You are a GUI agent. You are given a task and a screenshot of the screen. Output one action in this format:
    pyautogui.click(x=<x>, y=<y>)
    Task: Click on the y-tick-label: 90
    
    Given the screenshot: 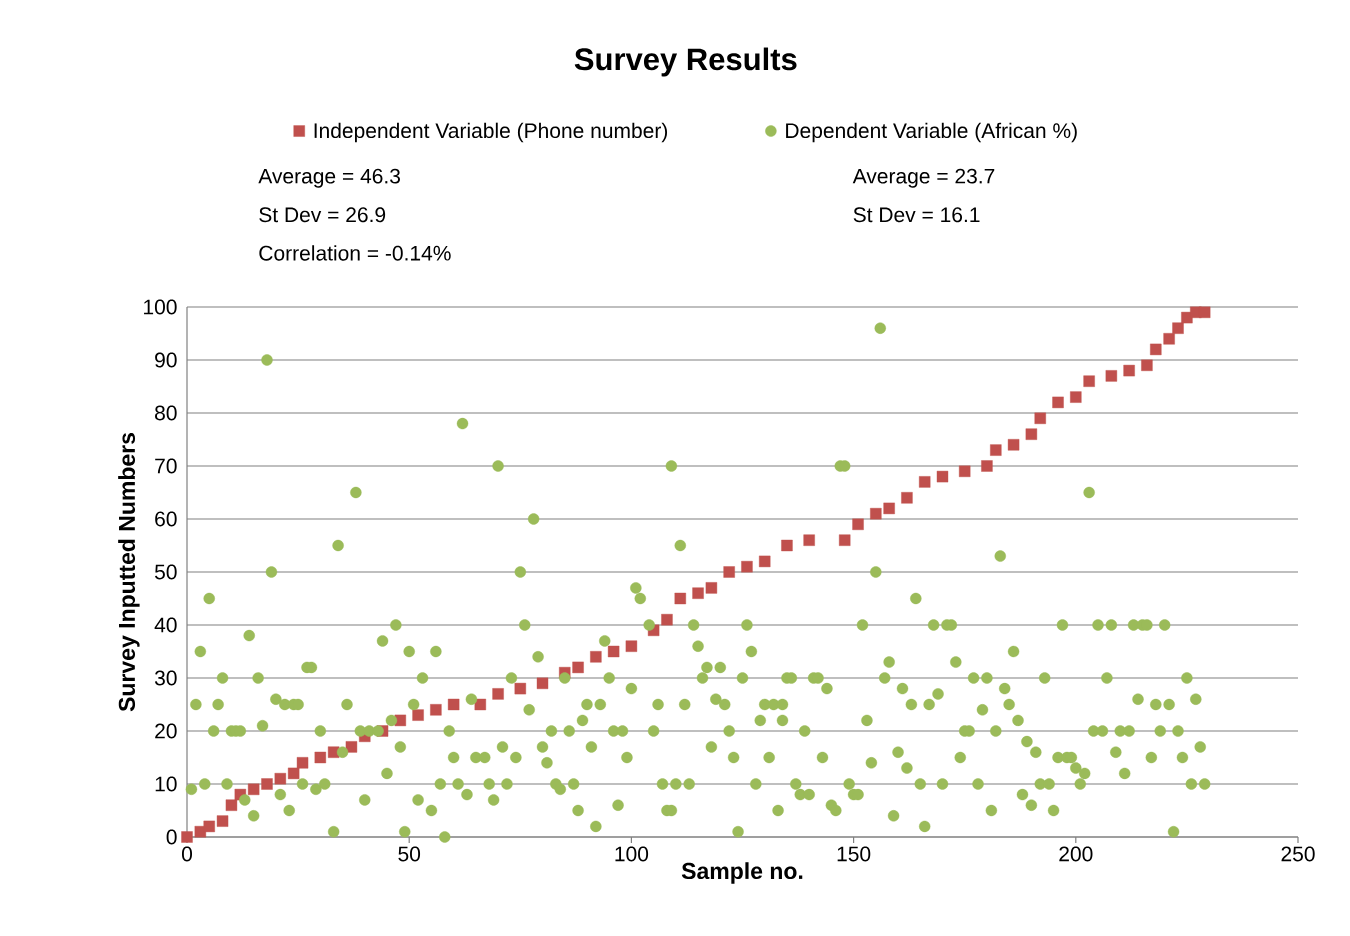 What is the action you would take?
    pyautogui.click(x=166, y=360)
    